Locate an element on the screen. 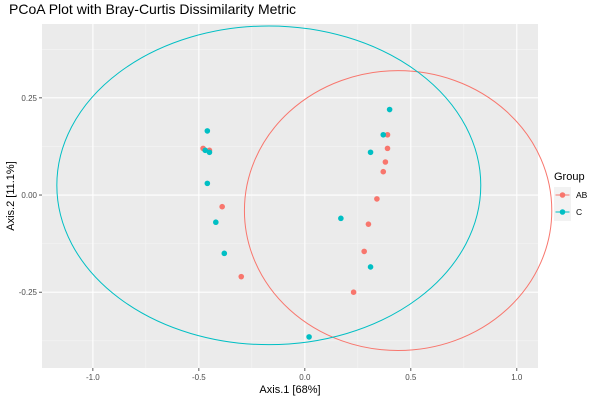 The image size is (600, 400). legend-item-ab: AB is located at coordinates (571, 195).